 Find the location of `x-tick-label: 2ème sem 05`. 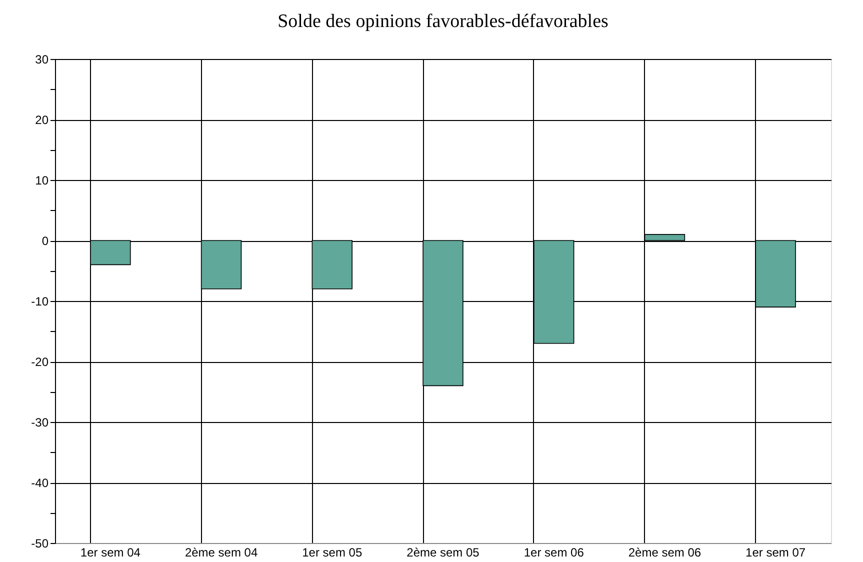

x-tick-label: 2ème sem 05 is located at coordinates (443, 553).